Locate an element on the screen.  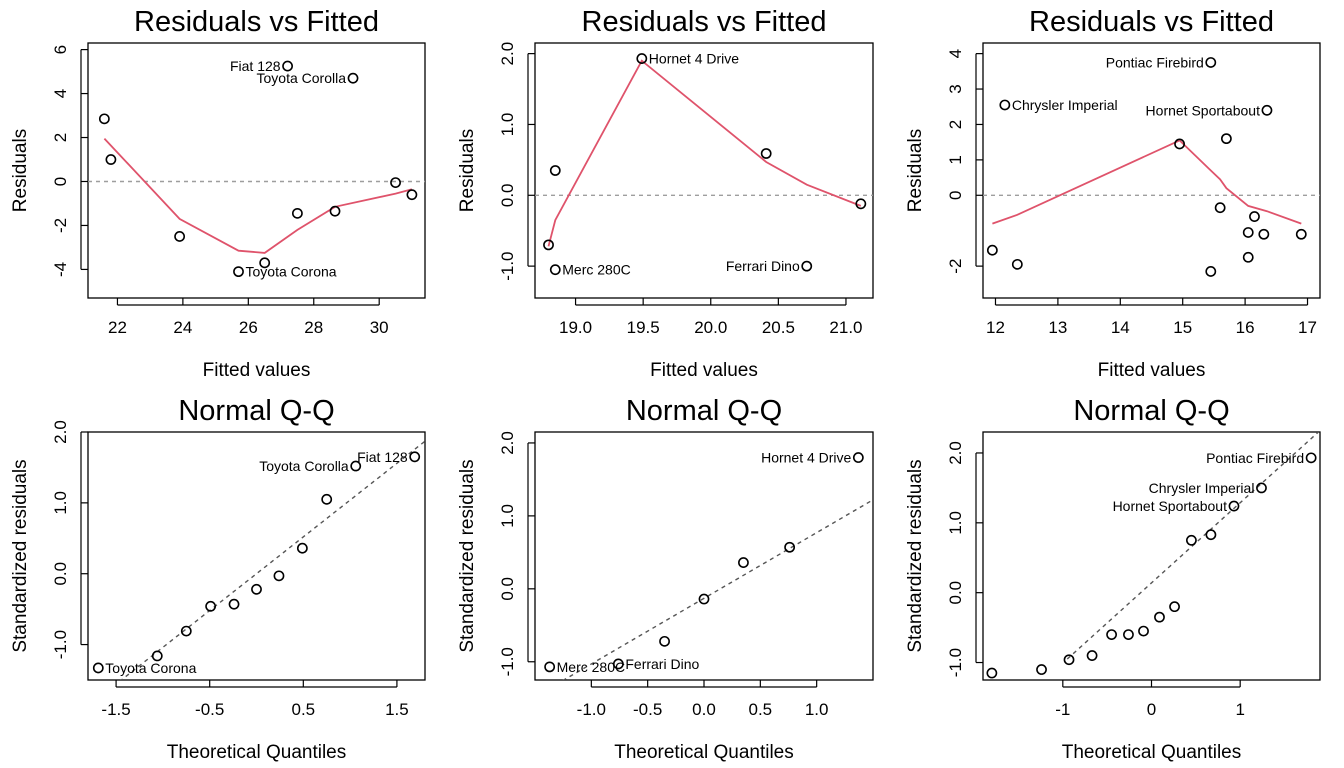
y-axis: -4 -2 0 2 4 6 is located at coordinates (69, 161).